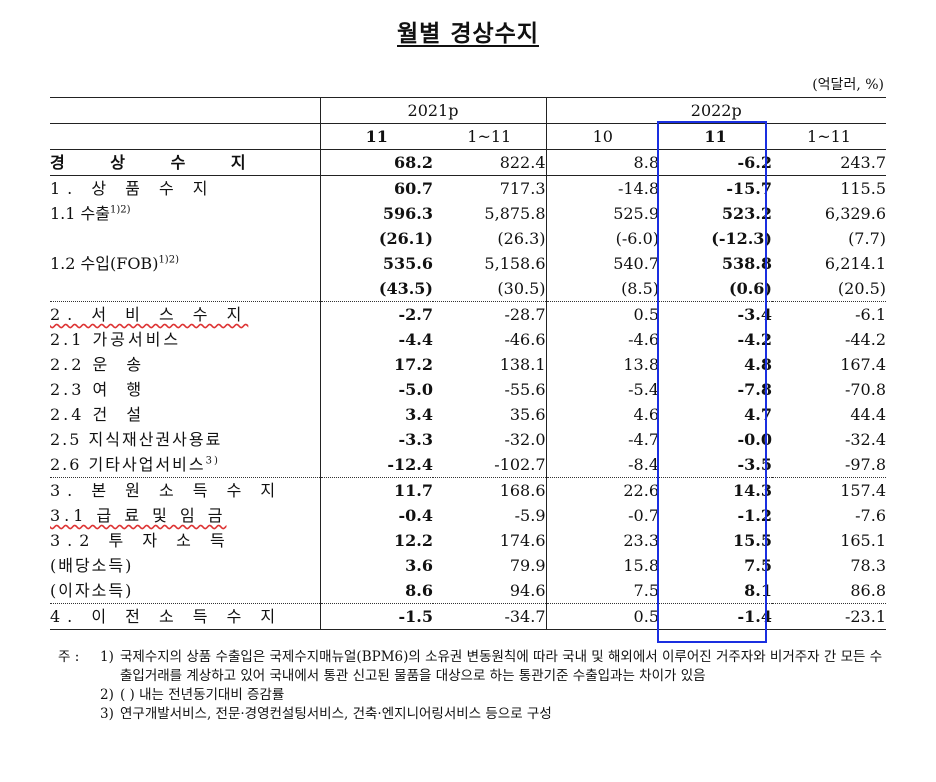 The image size is (936, 782). I want to click on footnote-prefix: 주 :, so click(69, 657).